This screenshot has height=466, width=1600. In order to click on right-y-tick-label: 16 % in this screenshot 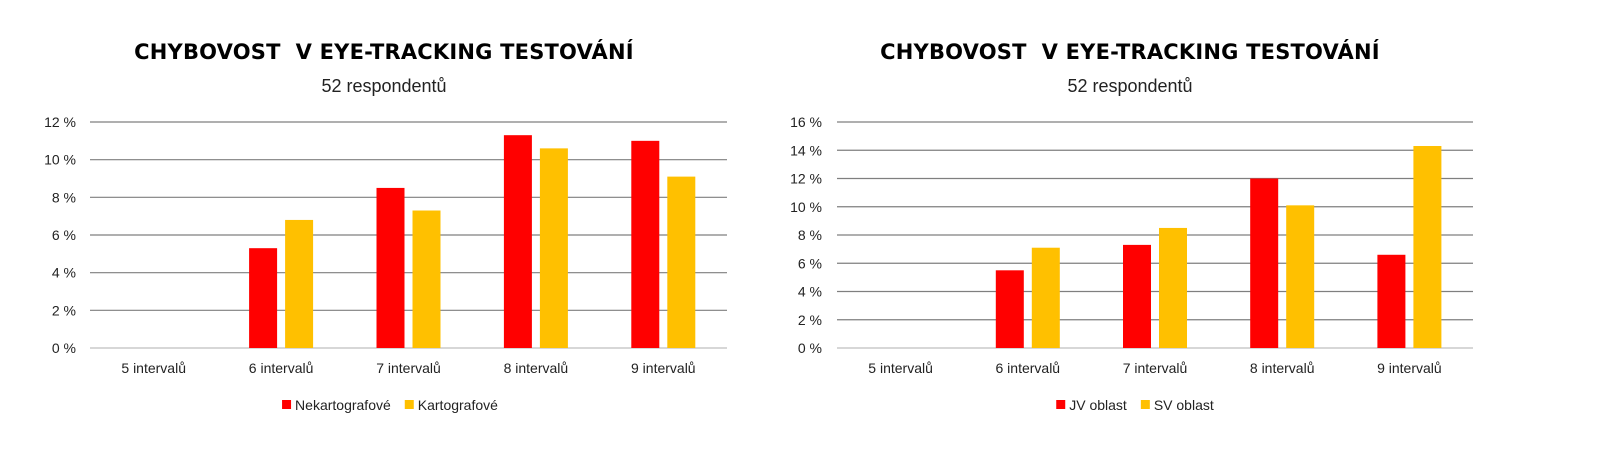, I will do `click(806, 122)`.